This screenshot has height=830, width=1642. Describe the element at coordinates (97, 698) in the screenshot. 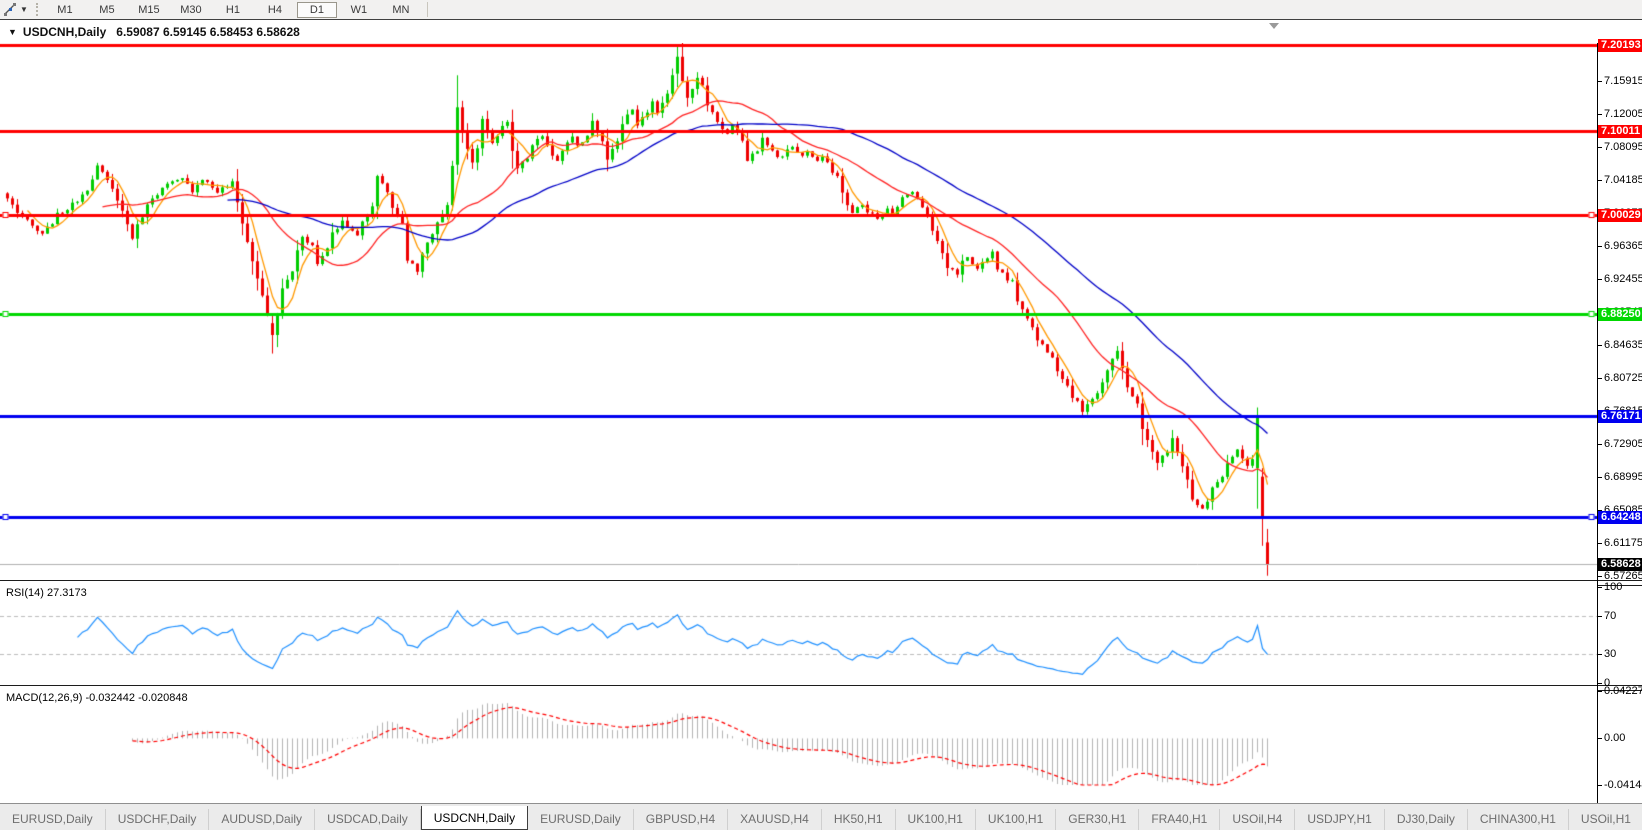

I see `macd-label: MACD(12,26,9) -0.032442 -0.020848` at that location.